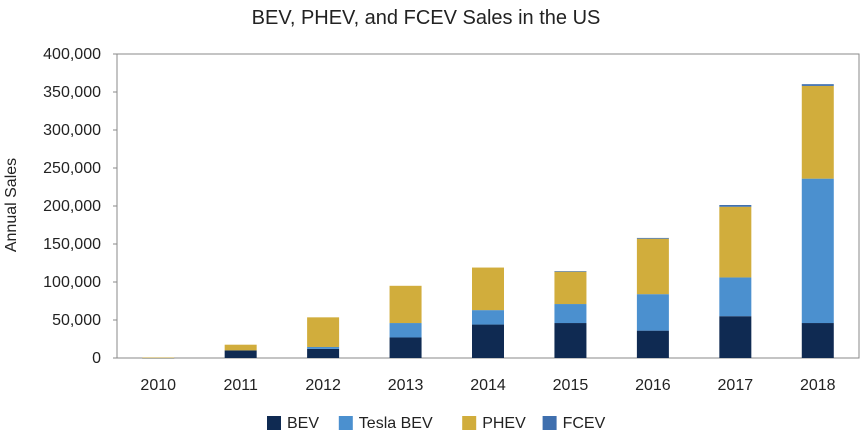 The width and height of the screenshot is (864, 439). What do you see at coordinates (72, 282) in the screenshot?
I see `y-tick-label: 100,000` at bounding box center [72, 282].